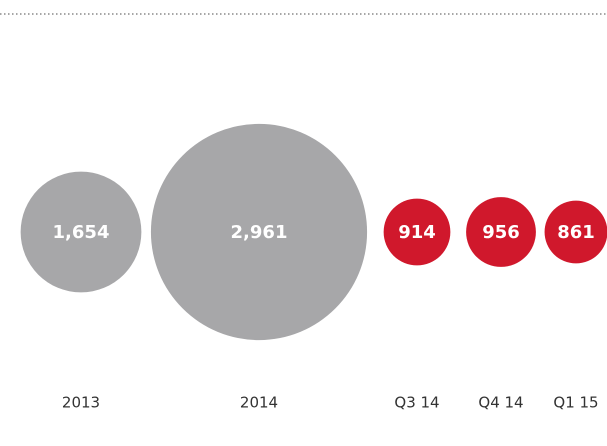  I want to click on category-label: 2013, so click(81, 403).